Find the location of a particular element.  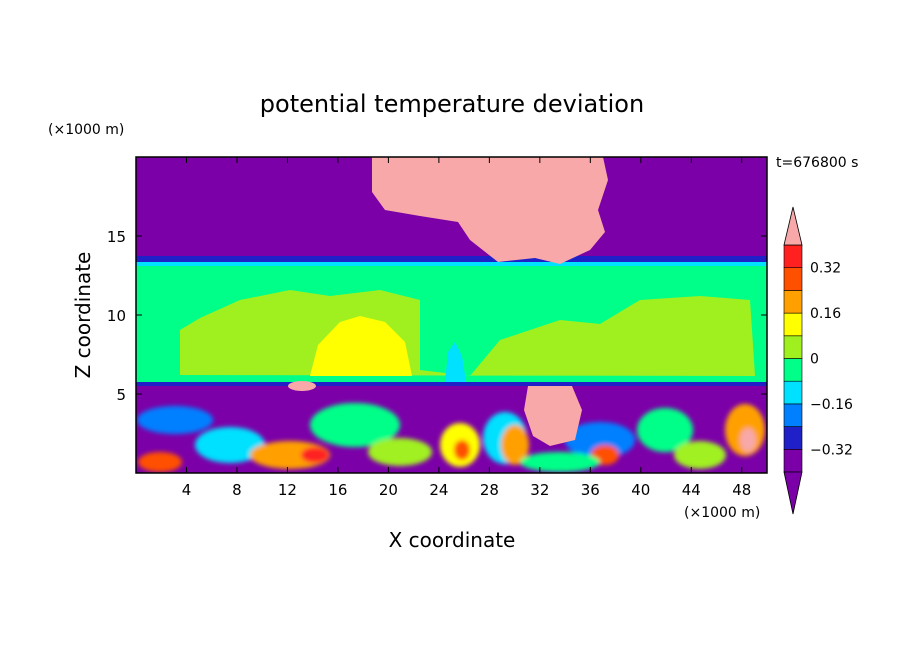

y-tick-label: 10 is located at coordinates (116, 316).